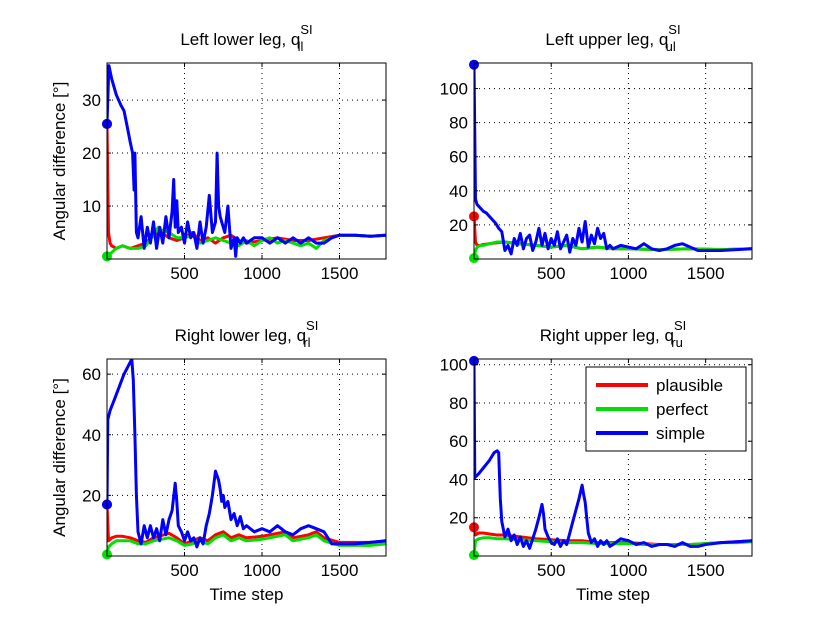  What do you see at coordinates (602, 335) in the screenshot?
I see `chart-title-text: Right upper leg,` at bounding box center [602, 335].